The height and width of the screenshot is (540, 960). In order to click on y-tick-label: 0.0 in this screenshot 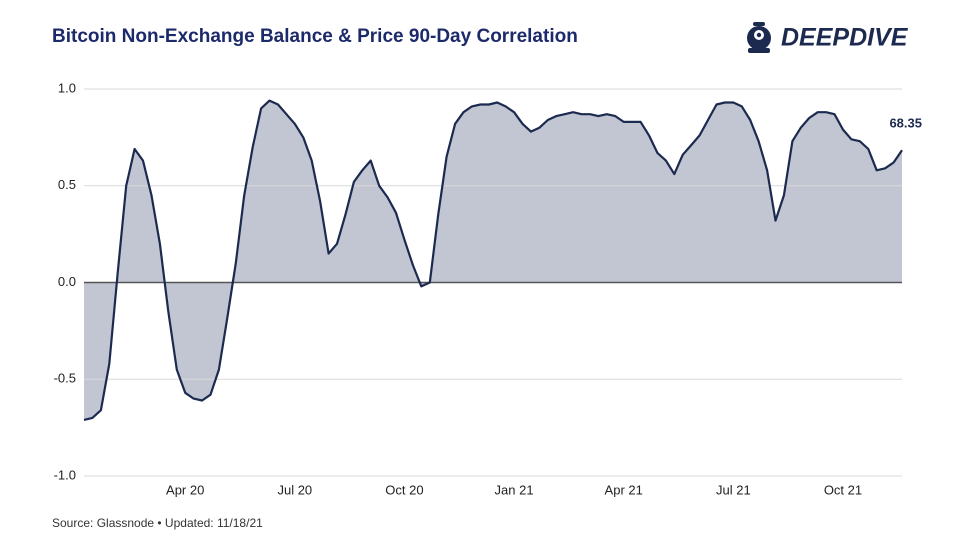, I will do `click(67, 281)`.